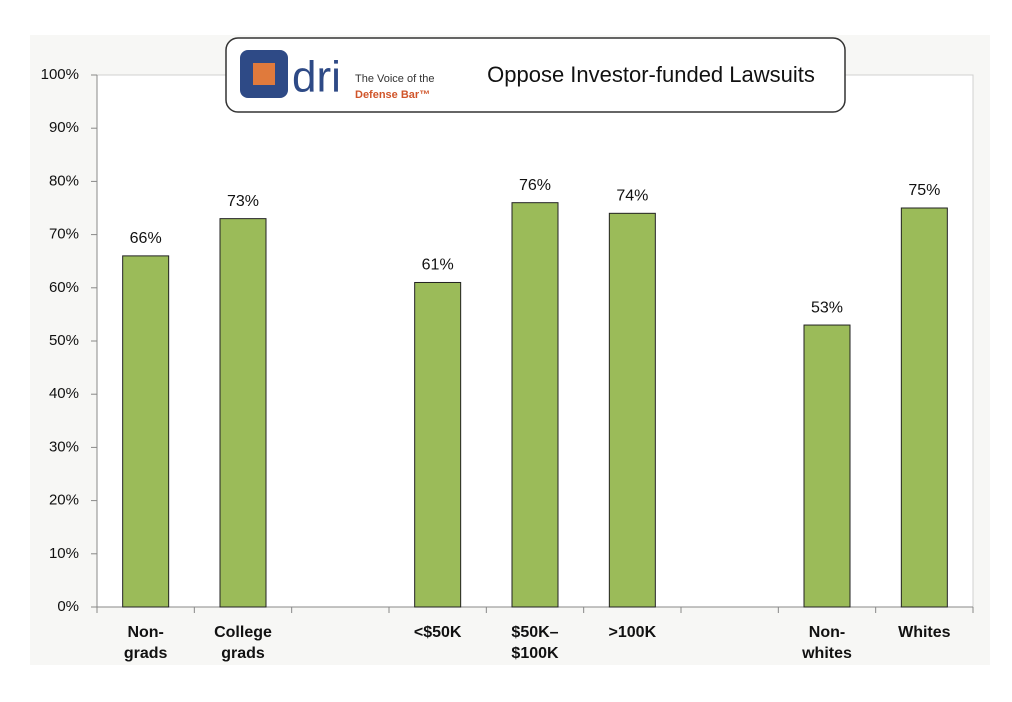 Image resolution: width=1012 pixels, height=702 pixels. What do you see at coordinates (264, 74) in the screenshot?
I see `logo-icon-center` at bounding box center [264, 74].